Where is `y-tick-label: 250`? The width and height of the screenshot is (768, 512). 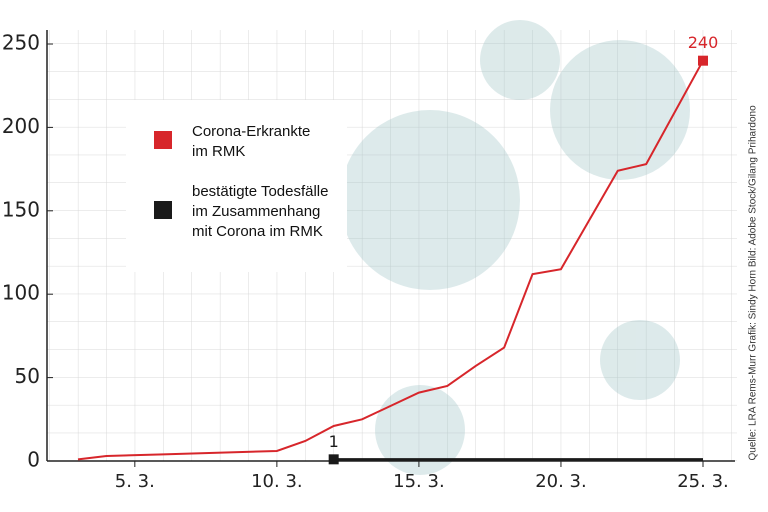
y-tick-label: 250 is located at coordinates (21, 43).